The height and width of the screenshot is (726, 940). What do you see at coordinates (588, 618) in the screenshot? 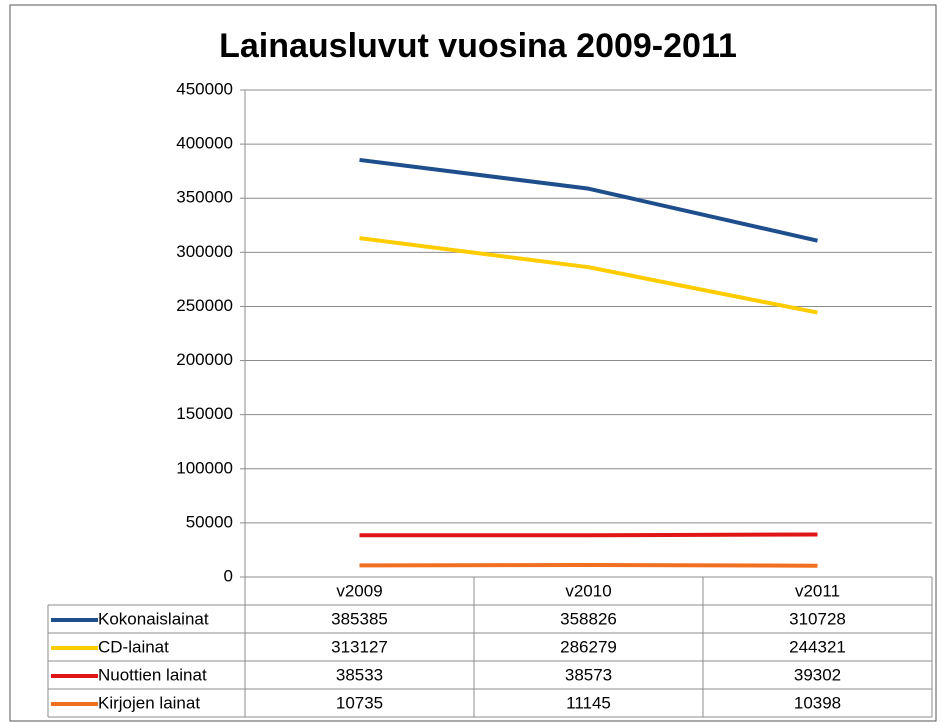
I see `table-value: 358826` at bounding box center [588, 618].